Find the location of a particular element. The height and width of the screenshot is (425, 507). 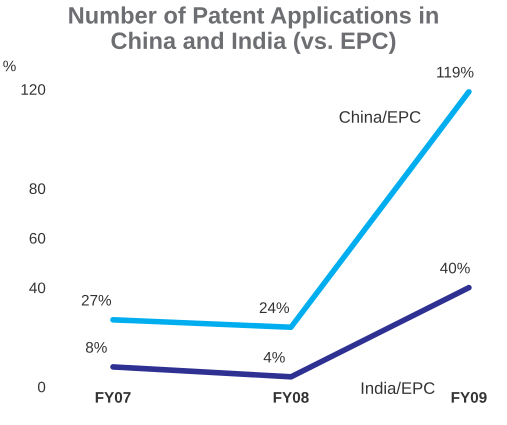

data-label: 24% is located at coordinates (275, 308).